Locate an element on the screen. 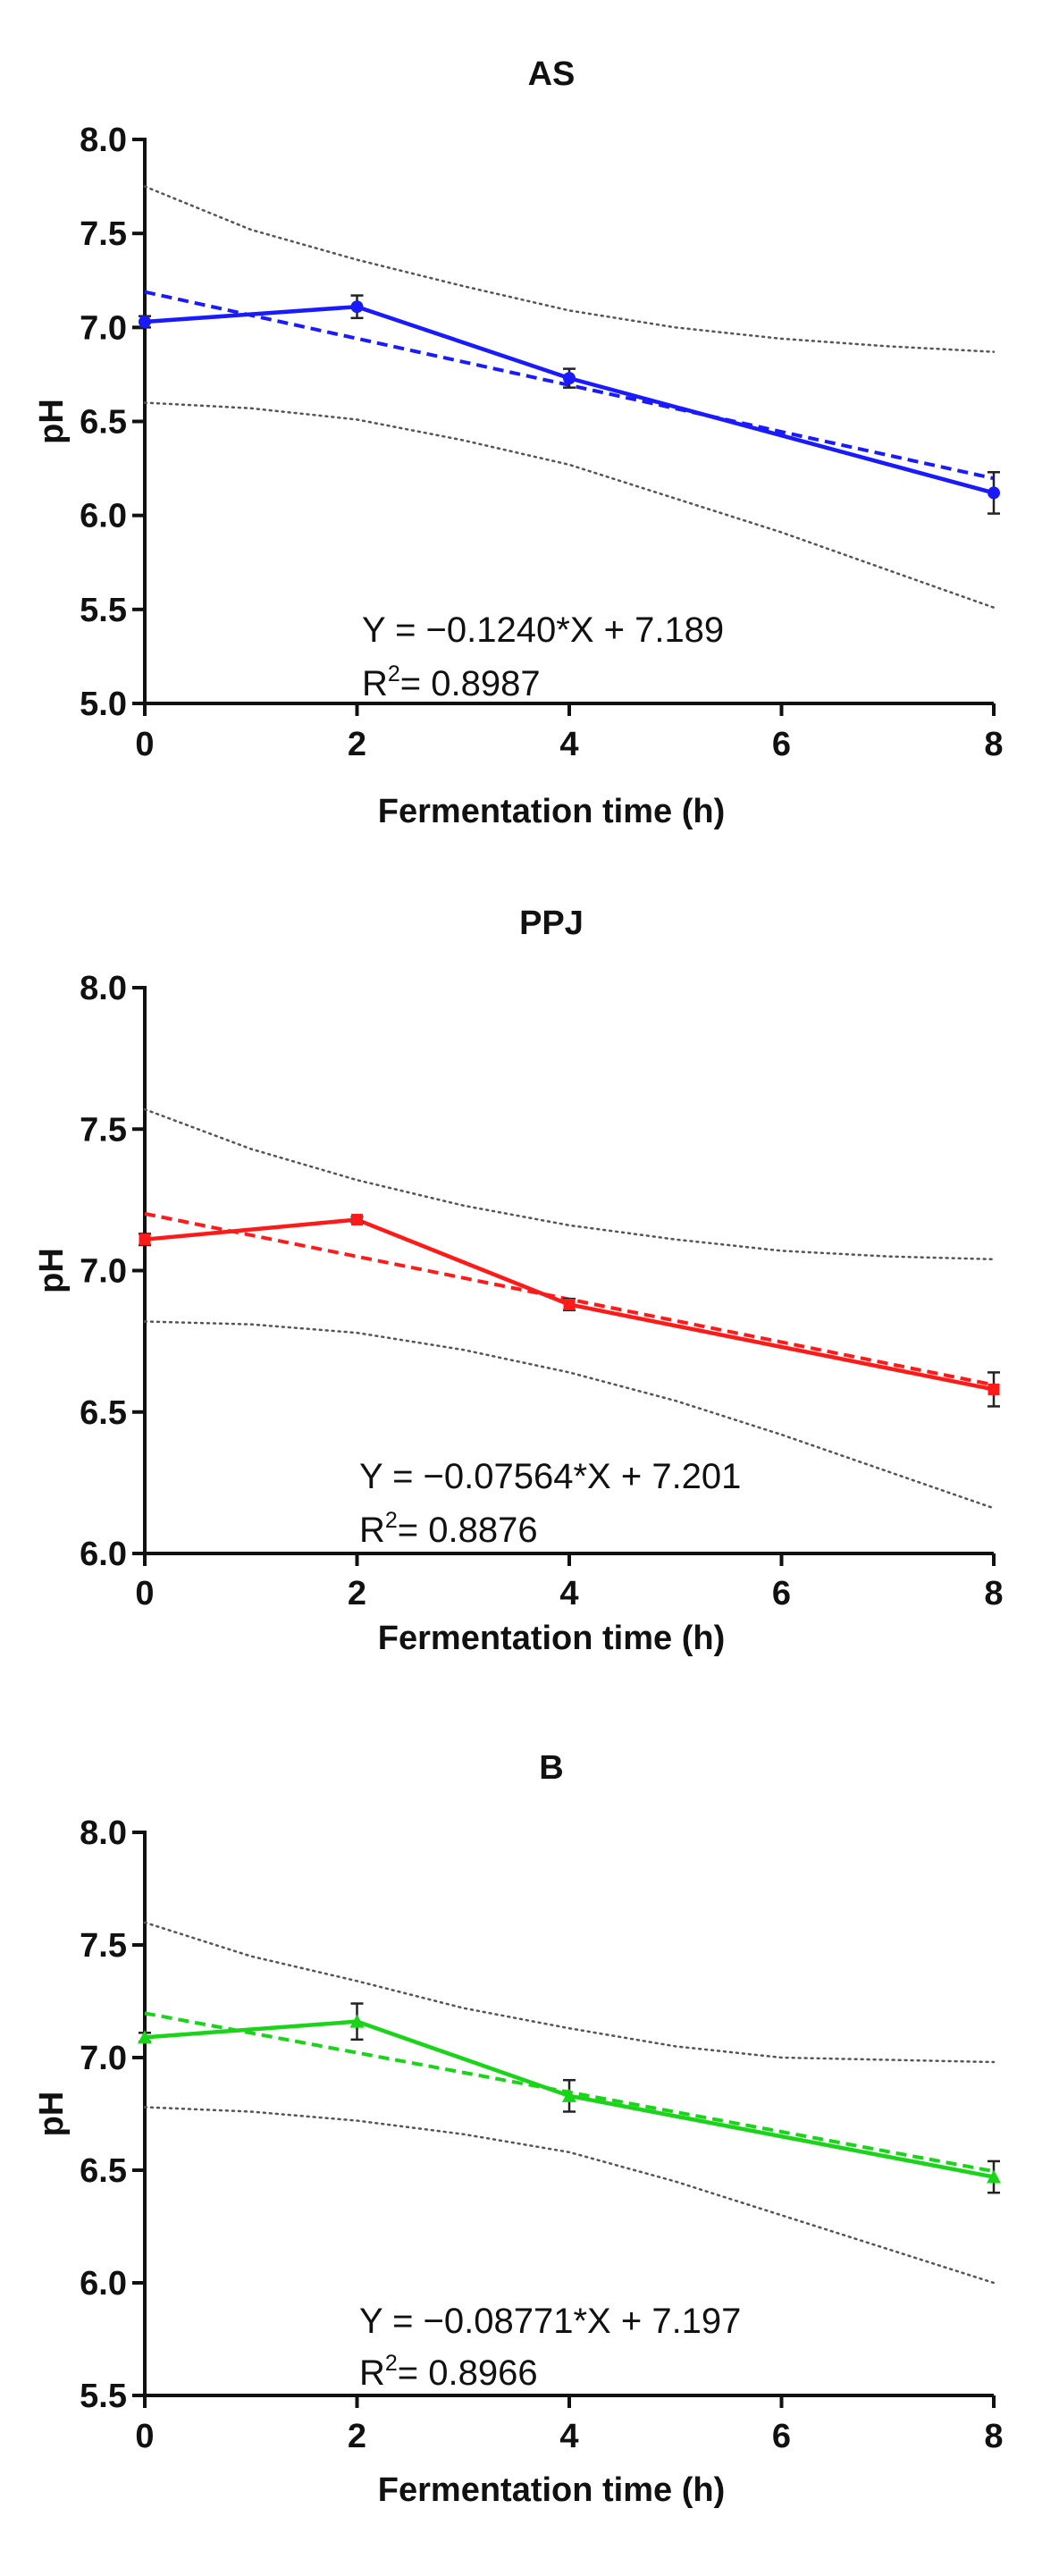 The image size is (1059, 2576). r-squared-value: = 0.8987 is located at coordinates (471, 684).